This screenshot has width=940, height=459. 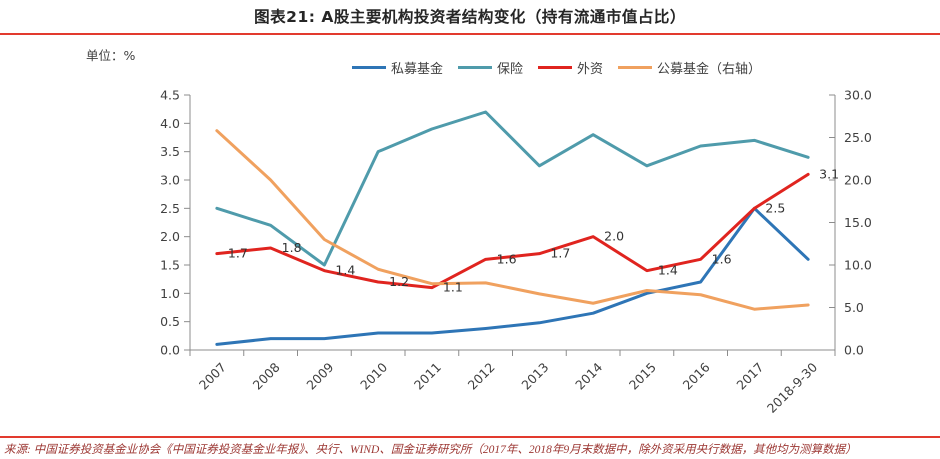 What do you see at coordinates (858, 222) in the screenshot?
I see `svg-text: 15.0` at bounding box center [858, 222].